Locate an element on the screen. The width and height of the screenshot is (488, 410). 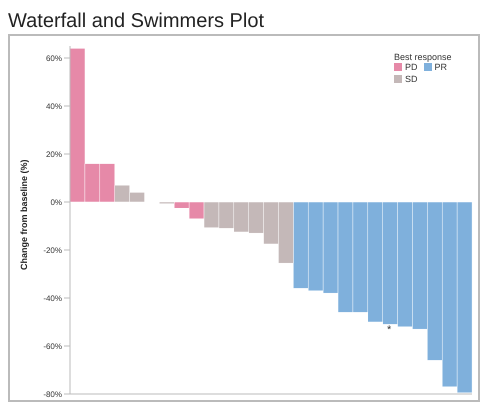
y-tick-label: -80% is located at coordinates (52, 394).